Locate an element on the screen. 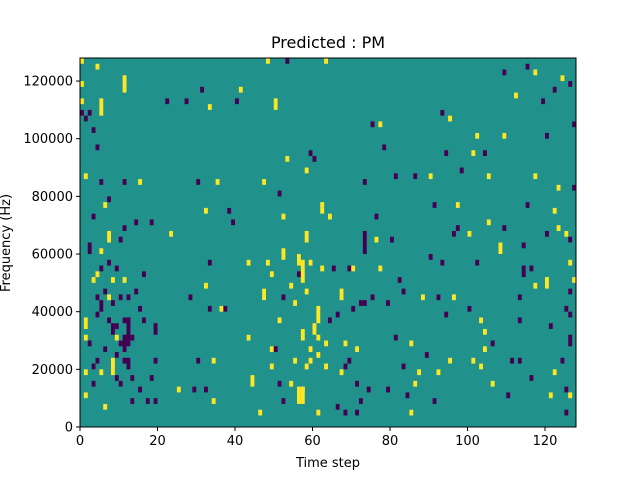 This screenshot has width=640, height=480. y-axis-label: Frequency (Hz) is located at coordinates (7, 243).